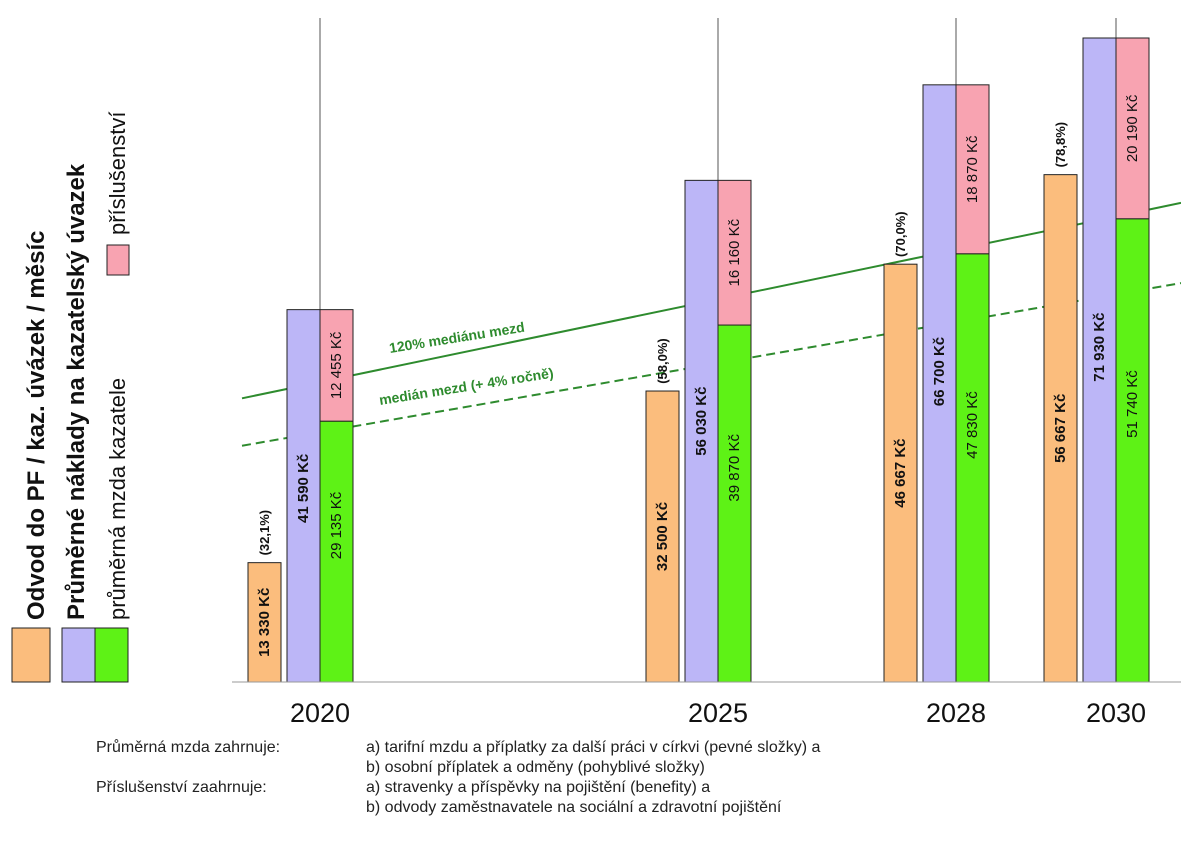 The image size is (1181, 843). Describe the element at coordinates (78, 655) in the screenshot. I see `legend-swatch-naklady` at that location.